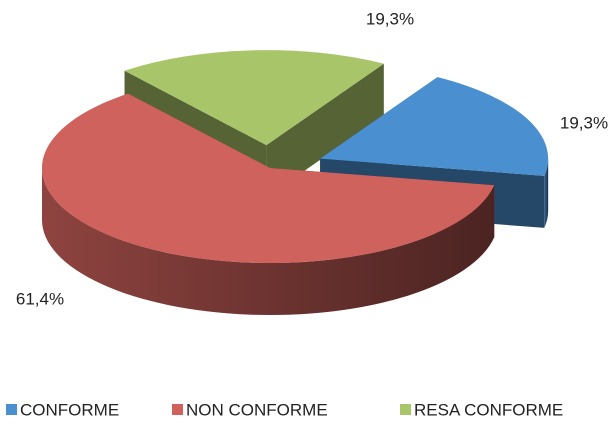 The width and height of the screenshot is (610, 424). Describe the element at coordinates (69, 409) in the screenshot. I see `legend-label: CONFORME` at that location.